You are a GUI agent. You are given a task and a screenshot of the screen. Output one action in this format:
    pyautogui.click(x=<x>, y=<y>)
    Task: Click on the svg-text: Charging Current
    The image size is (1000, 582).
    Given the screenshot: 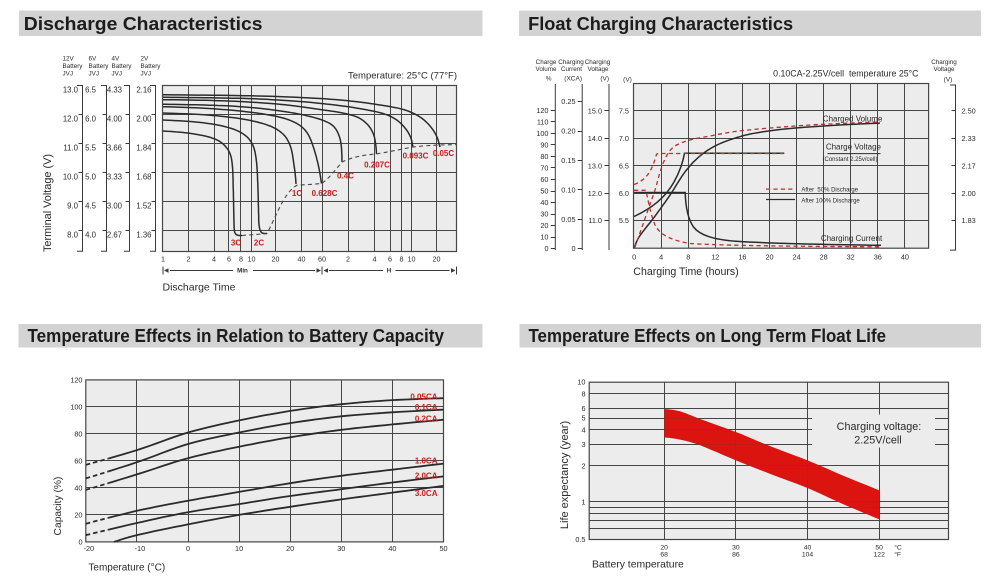 What is the action you would take?
    pyautogui.click(x=852, y=238)
    